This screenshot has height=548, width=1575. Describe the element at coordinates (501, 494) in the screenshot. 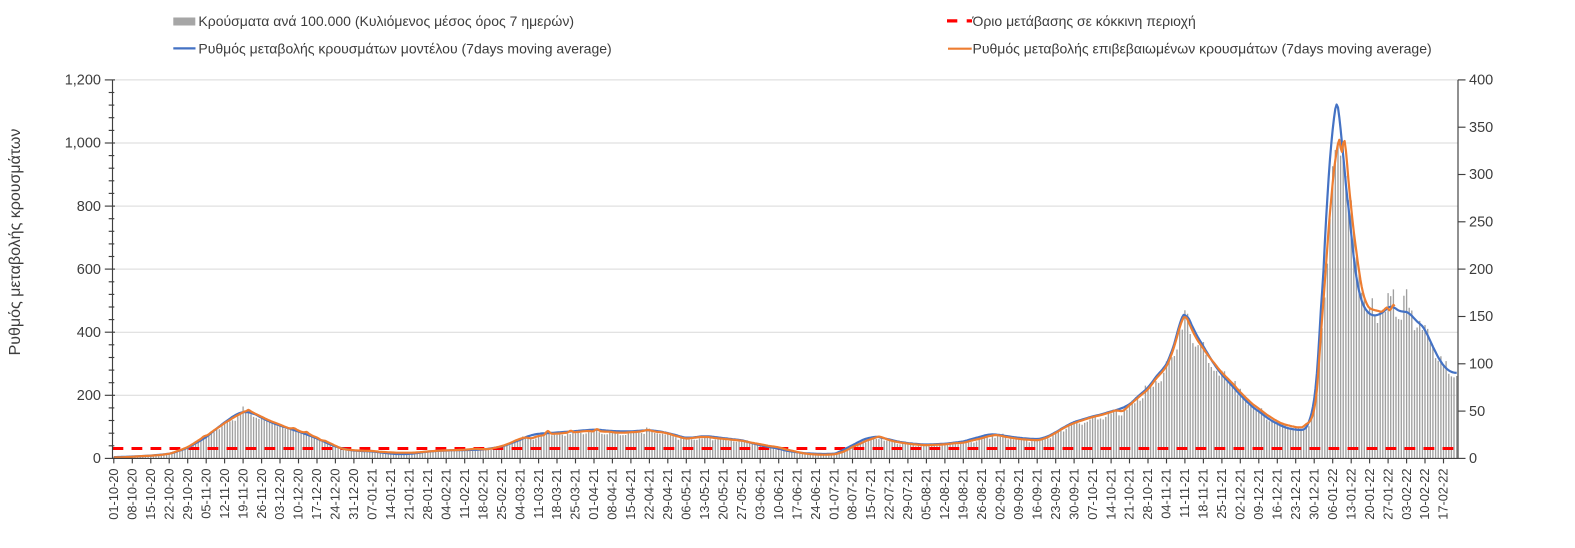

I see `svg-text: 25-02-21` at that location.